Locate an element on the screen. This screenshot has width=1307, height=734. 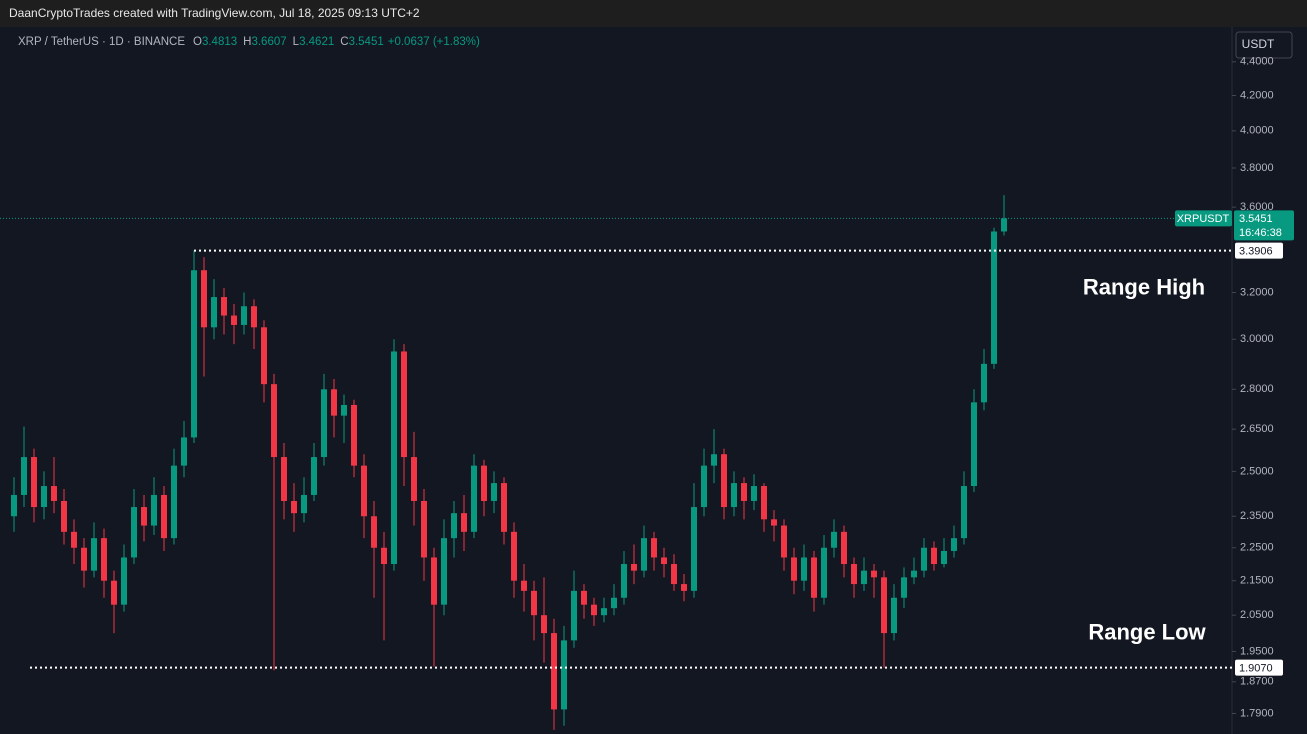
y-tick-label: 2.3500 is located at coordinates (1257, 516).